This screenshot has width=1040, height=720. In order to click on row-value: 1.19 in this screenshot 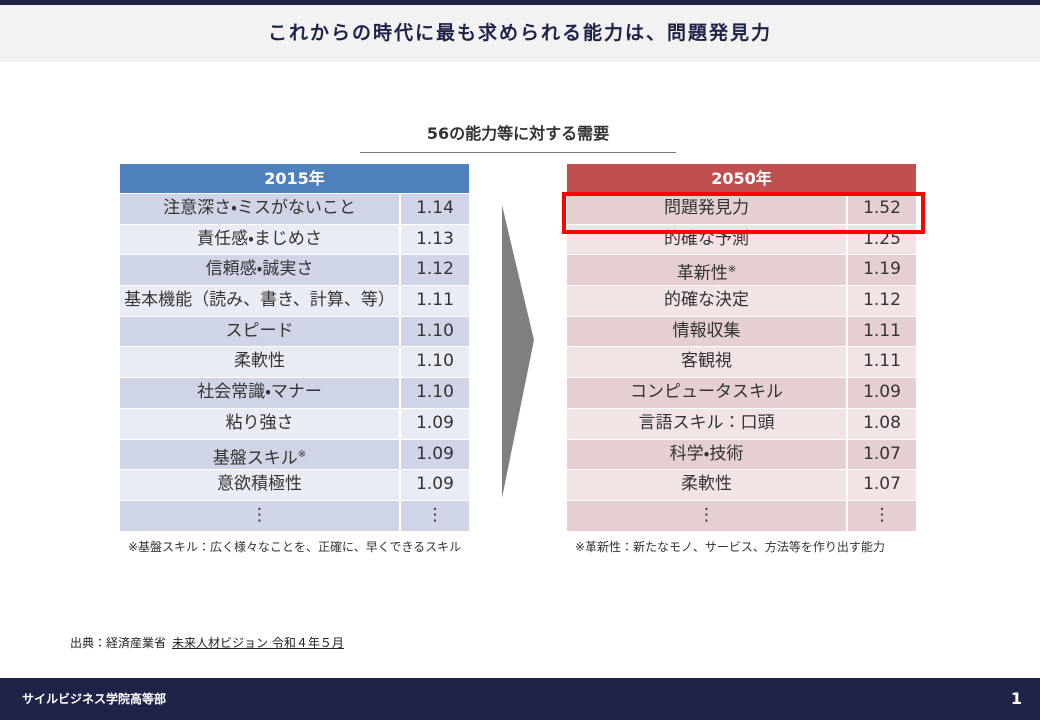, I will do `click(882, 270)`.